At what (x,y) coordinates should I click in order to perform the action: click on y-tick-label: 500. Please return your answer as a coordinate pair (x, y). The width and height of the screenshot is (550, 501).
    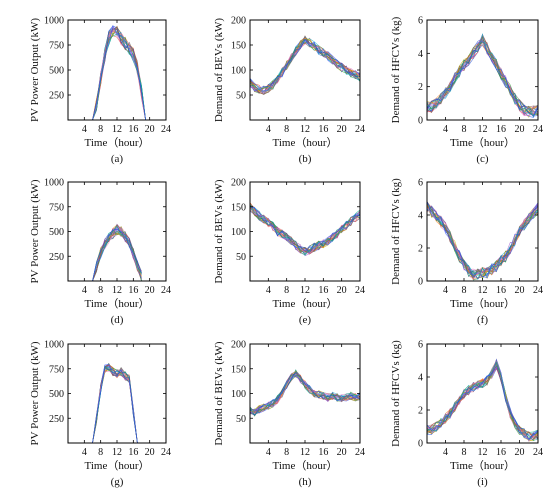
    Looking at the image, I should click on (56, 394).